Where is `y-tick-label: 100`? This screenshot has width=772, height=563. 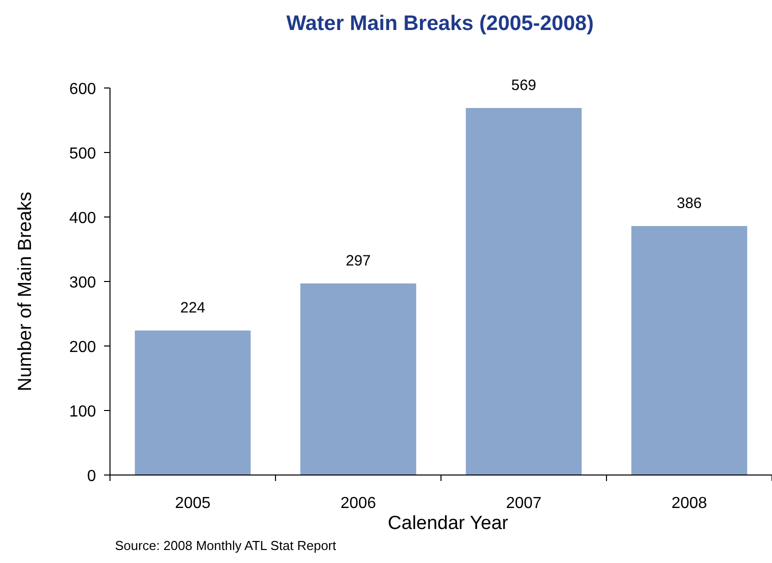 y-tick-label: 100 is located at coordinates (82, 412).